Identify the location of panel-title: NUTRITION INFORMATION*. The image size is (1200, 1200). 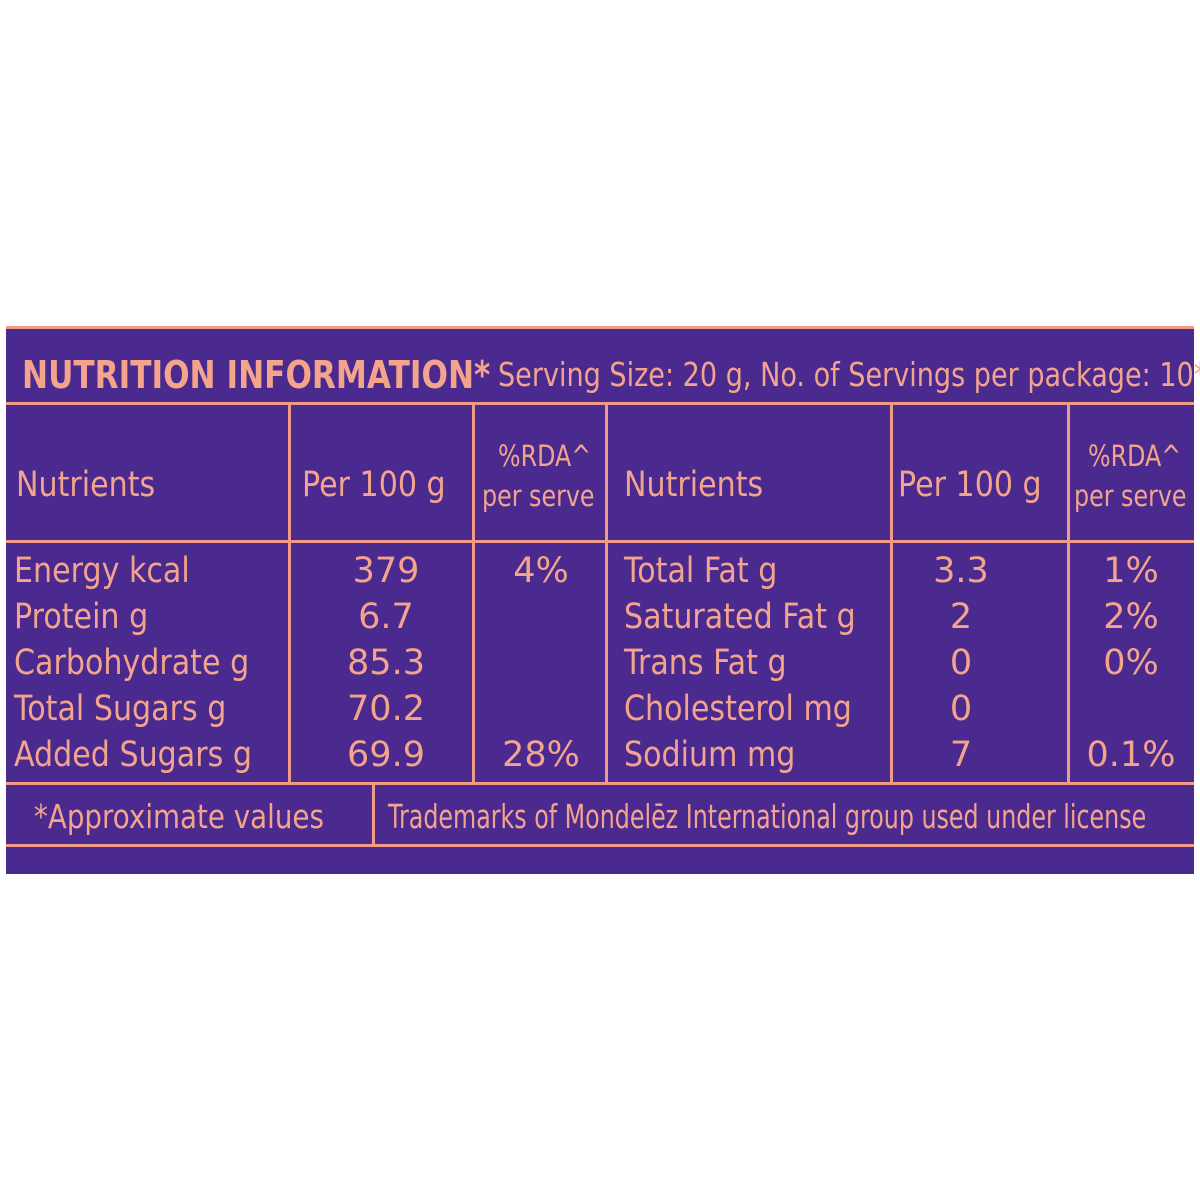
(256, 375).